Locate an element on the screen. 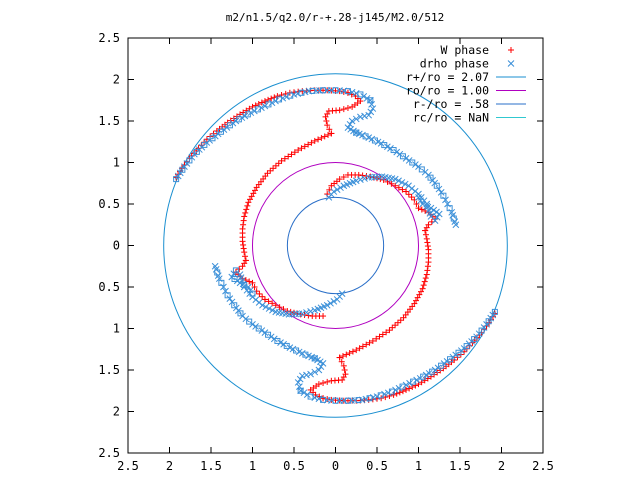 This screenshot has height=480, width=640. x-tick-label: 2.5 is located at coordinates (128, 466).